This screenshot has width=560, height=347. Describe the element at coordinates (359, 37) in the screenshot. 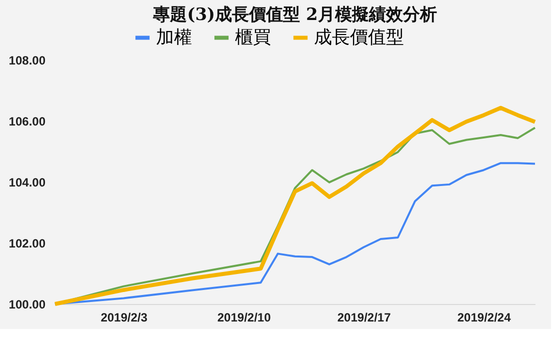

I see `legend-label: 成長價值型` at that location.